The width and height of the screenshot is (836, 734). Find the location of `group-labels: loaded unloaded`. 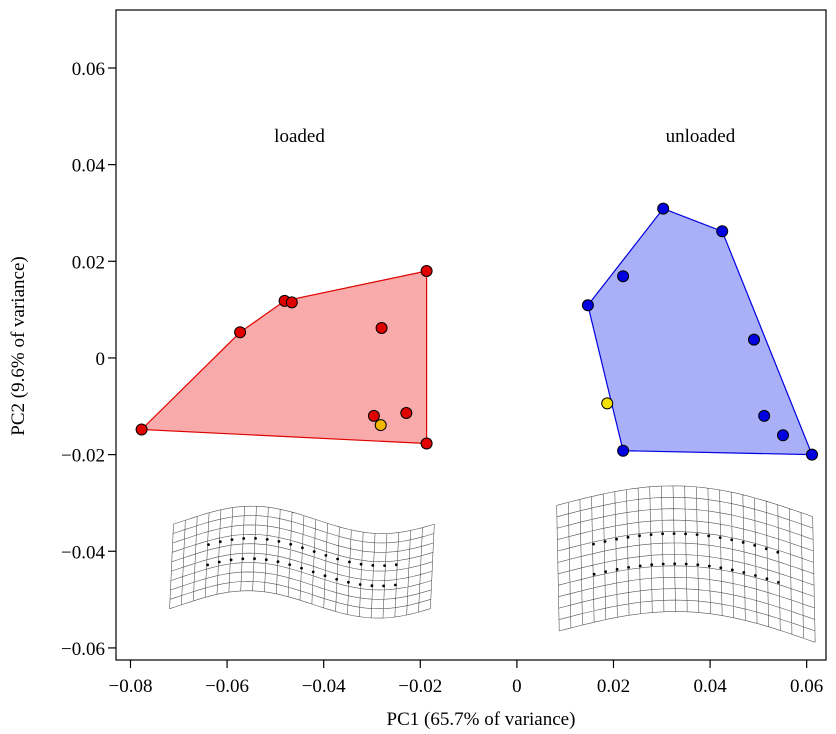

group-labels: loaded unloaded is located at coordinates (505, 136).